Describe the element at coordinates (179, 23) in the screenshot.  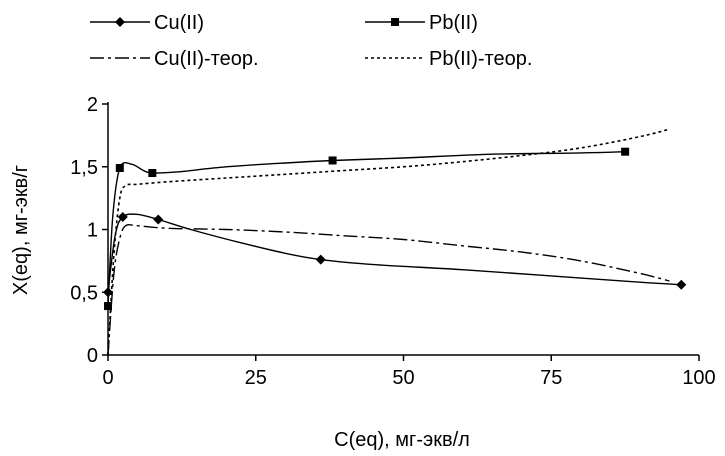
I see `legend-label: Cu(II)` at that location.